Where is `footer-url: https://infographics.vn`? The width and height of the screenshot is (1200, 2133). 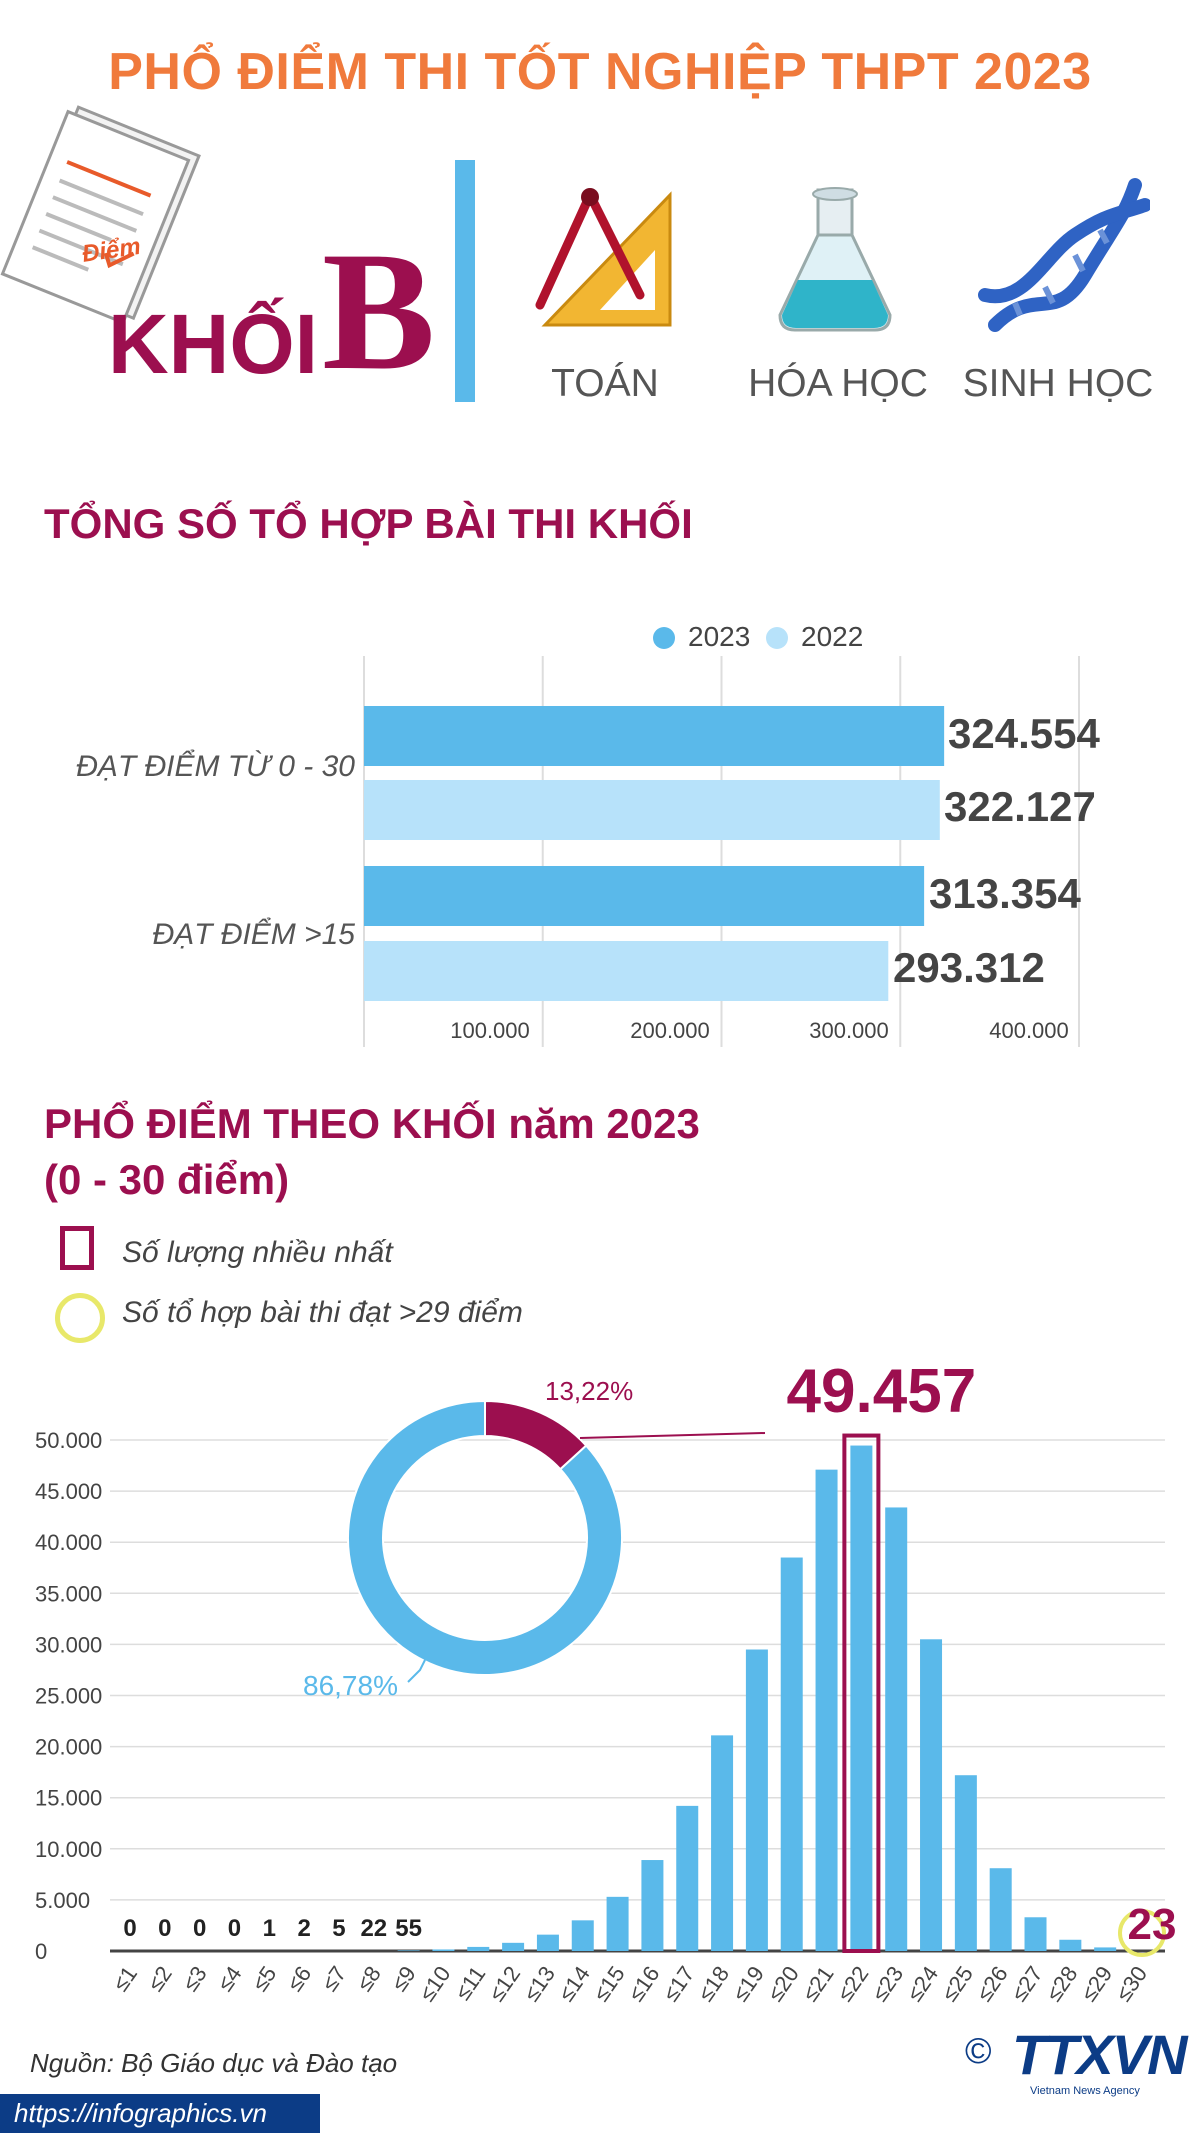 footer-url: https://infographics.vn is located at coordinates (140, 2113).